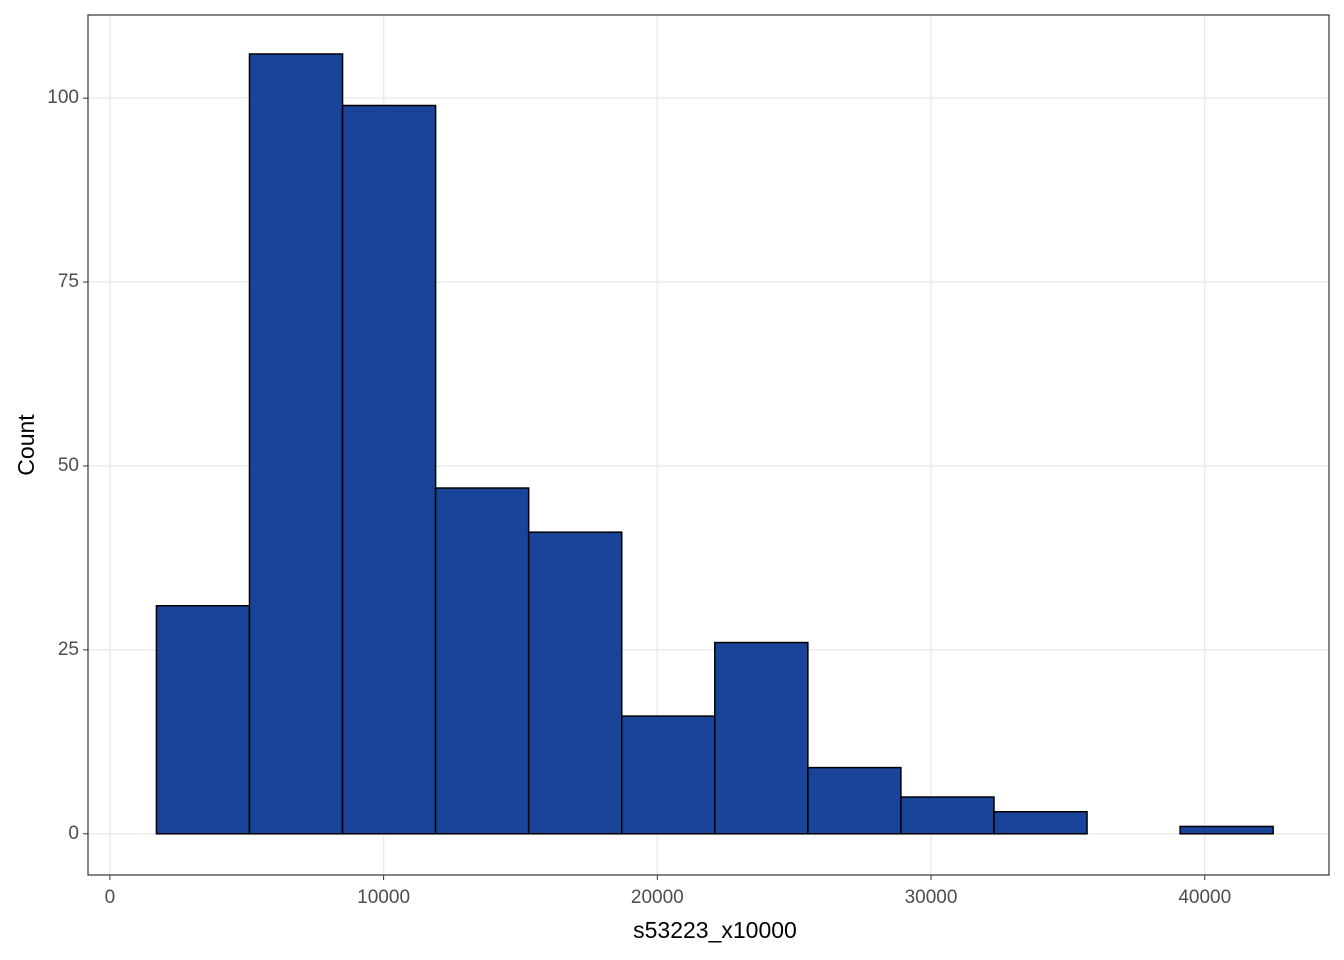 This screenshot has width=1344, height=960. I want to click on y-tick-label: 0, so click(73, 833).